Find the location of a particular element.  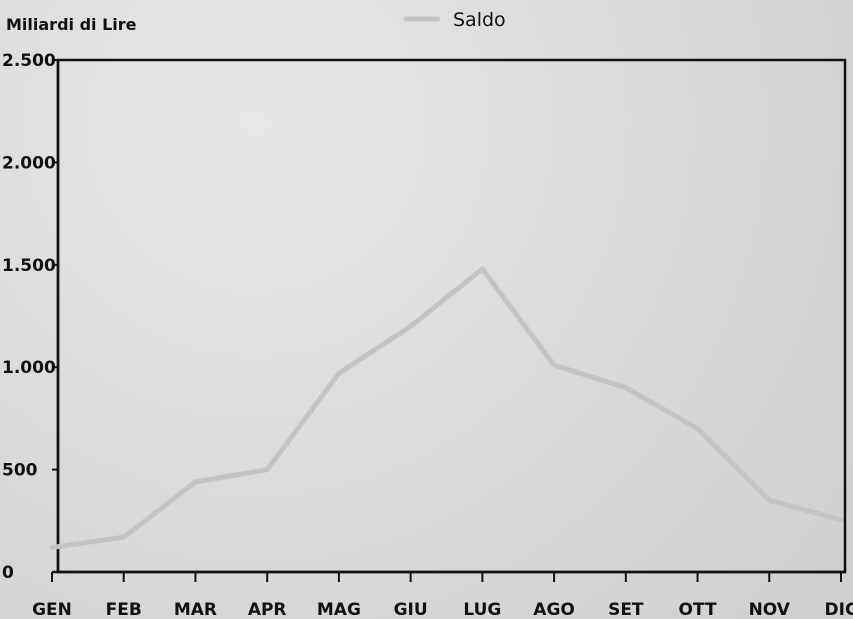

legend: Saldo is located at coordinates (454, 20).